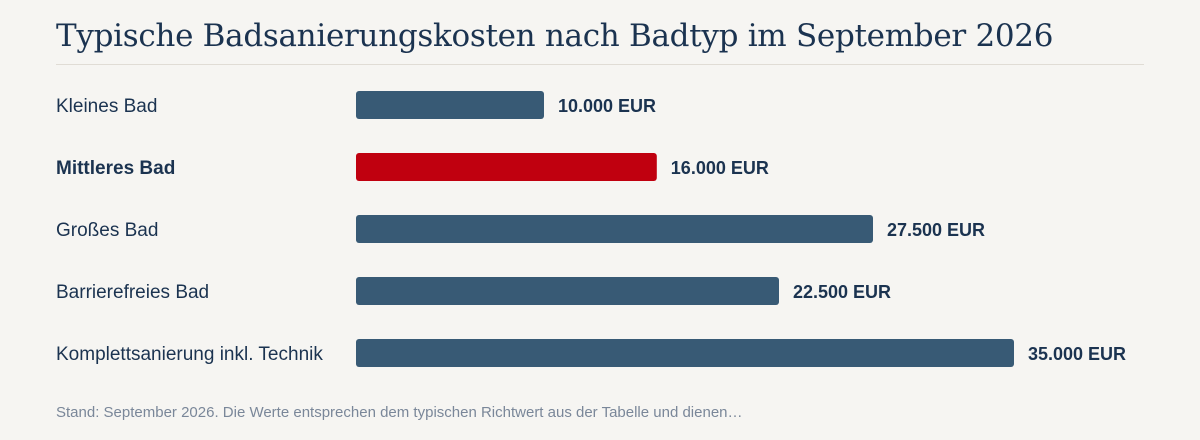 Image resolution: width=1200 pixels, height=440 pixels. I want to click on value-label: 27.500 EUR, so click(936, 230).